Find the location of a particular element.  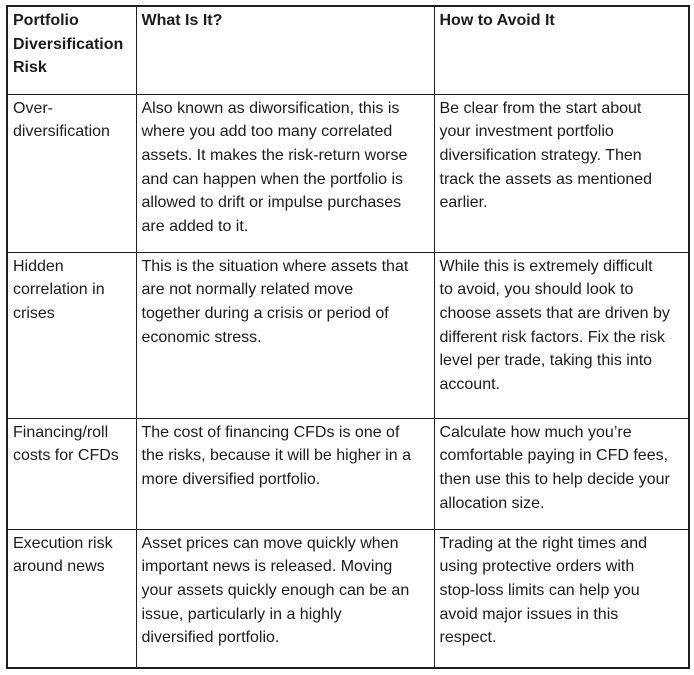

risk-name-cell: Hidden correlation in crises is located at coordinates (71, 335).